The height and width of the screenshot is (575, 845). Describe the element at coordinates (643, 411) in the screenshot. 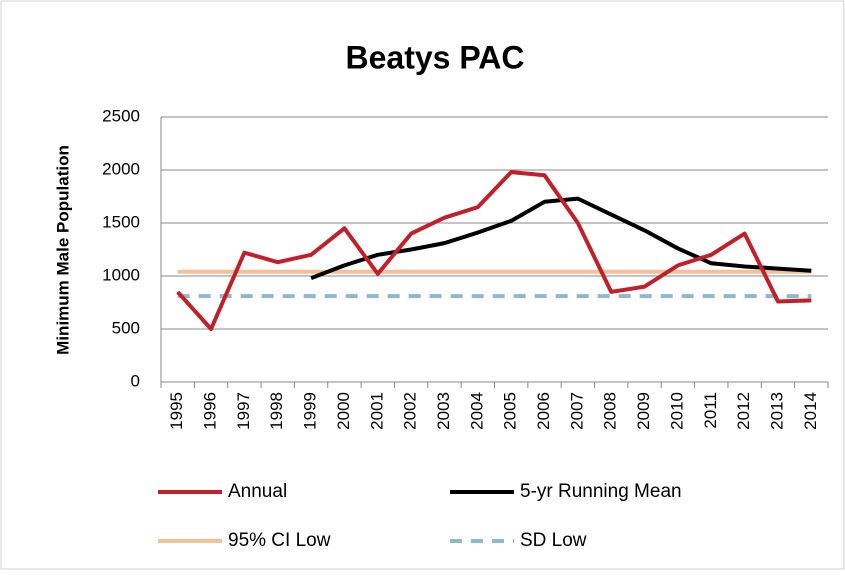

I see `x-tick-label: 2009` at that location.